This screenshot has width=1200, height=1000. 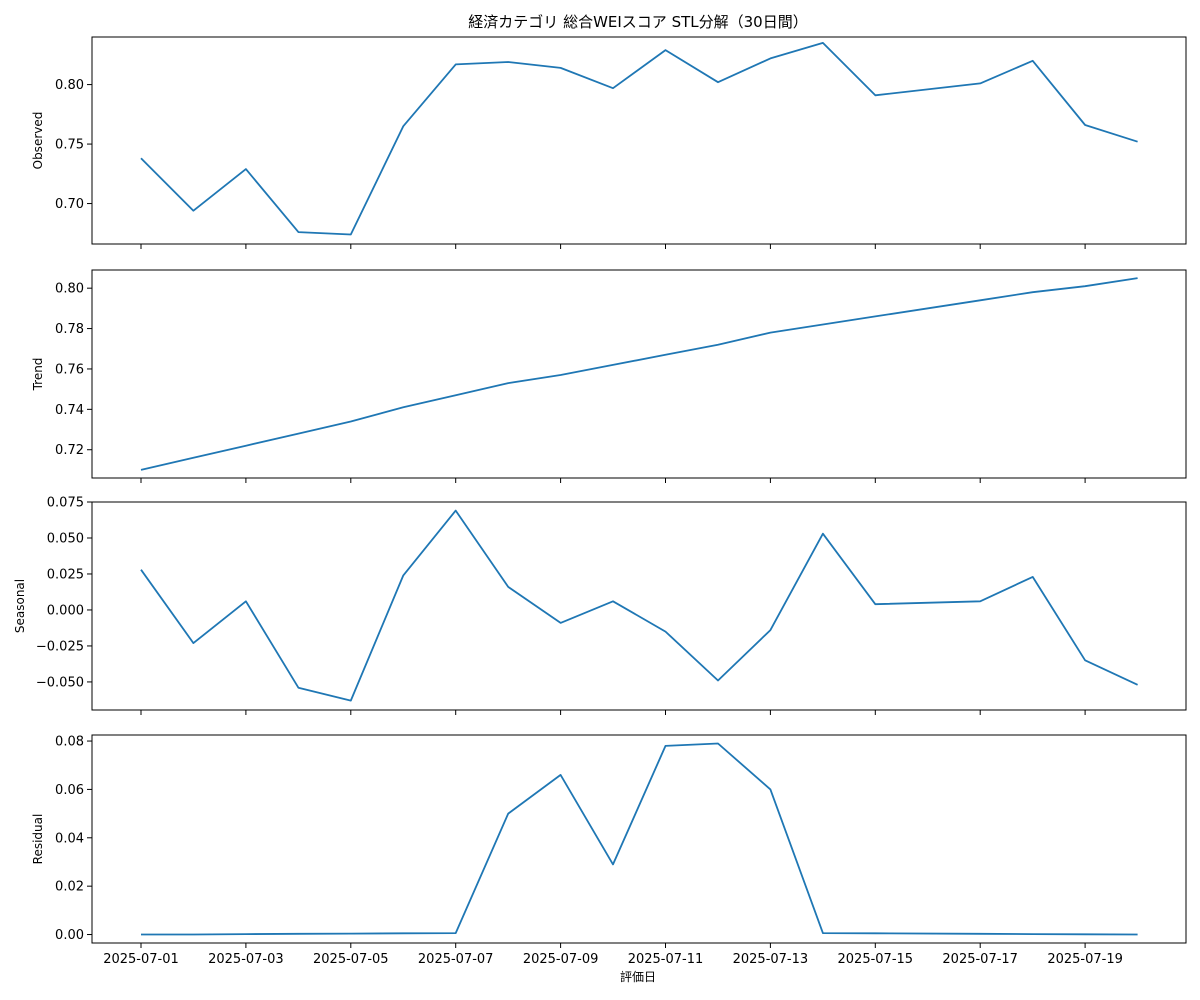 I want to click on y-tick-label: 0.76, so click(x=69, y=369).